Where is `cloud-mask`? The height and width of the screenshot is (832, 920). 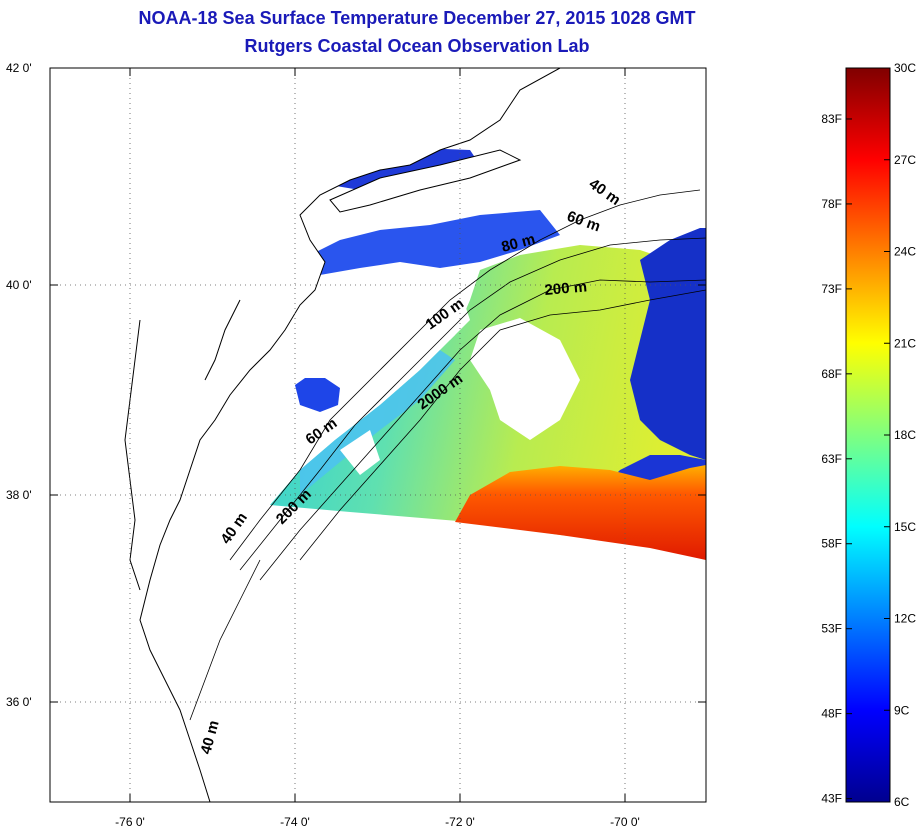 cloud-mask is located at coordinates (525, 379).